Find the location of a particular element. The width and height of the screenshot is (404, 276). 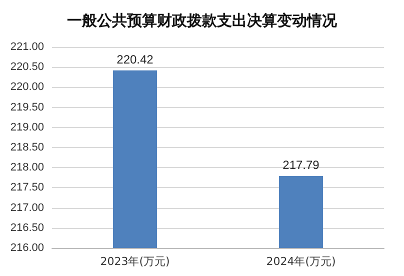

y-tick-label: 220.50 is located at coordinates (27, 67).